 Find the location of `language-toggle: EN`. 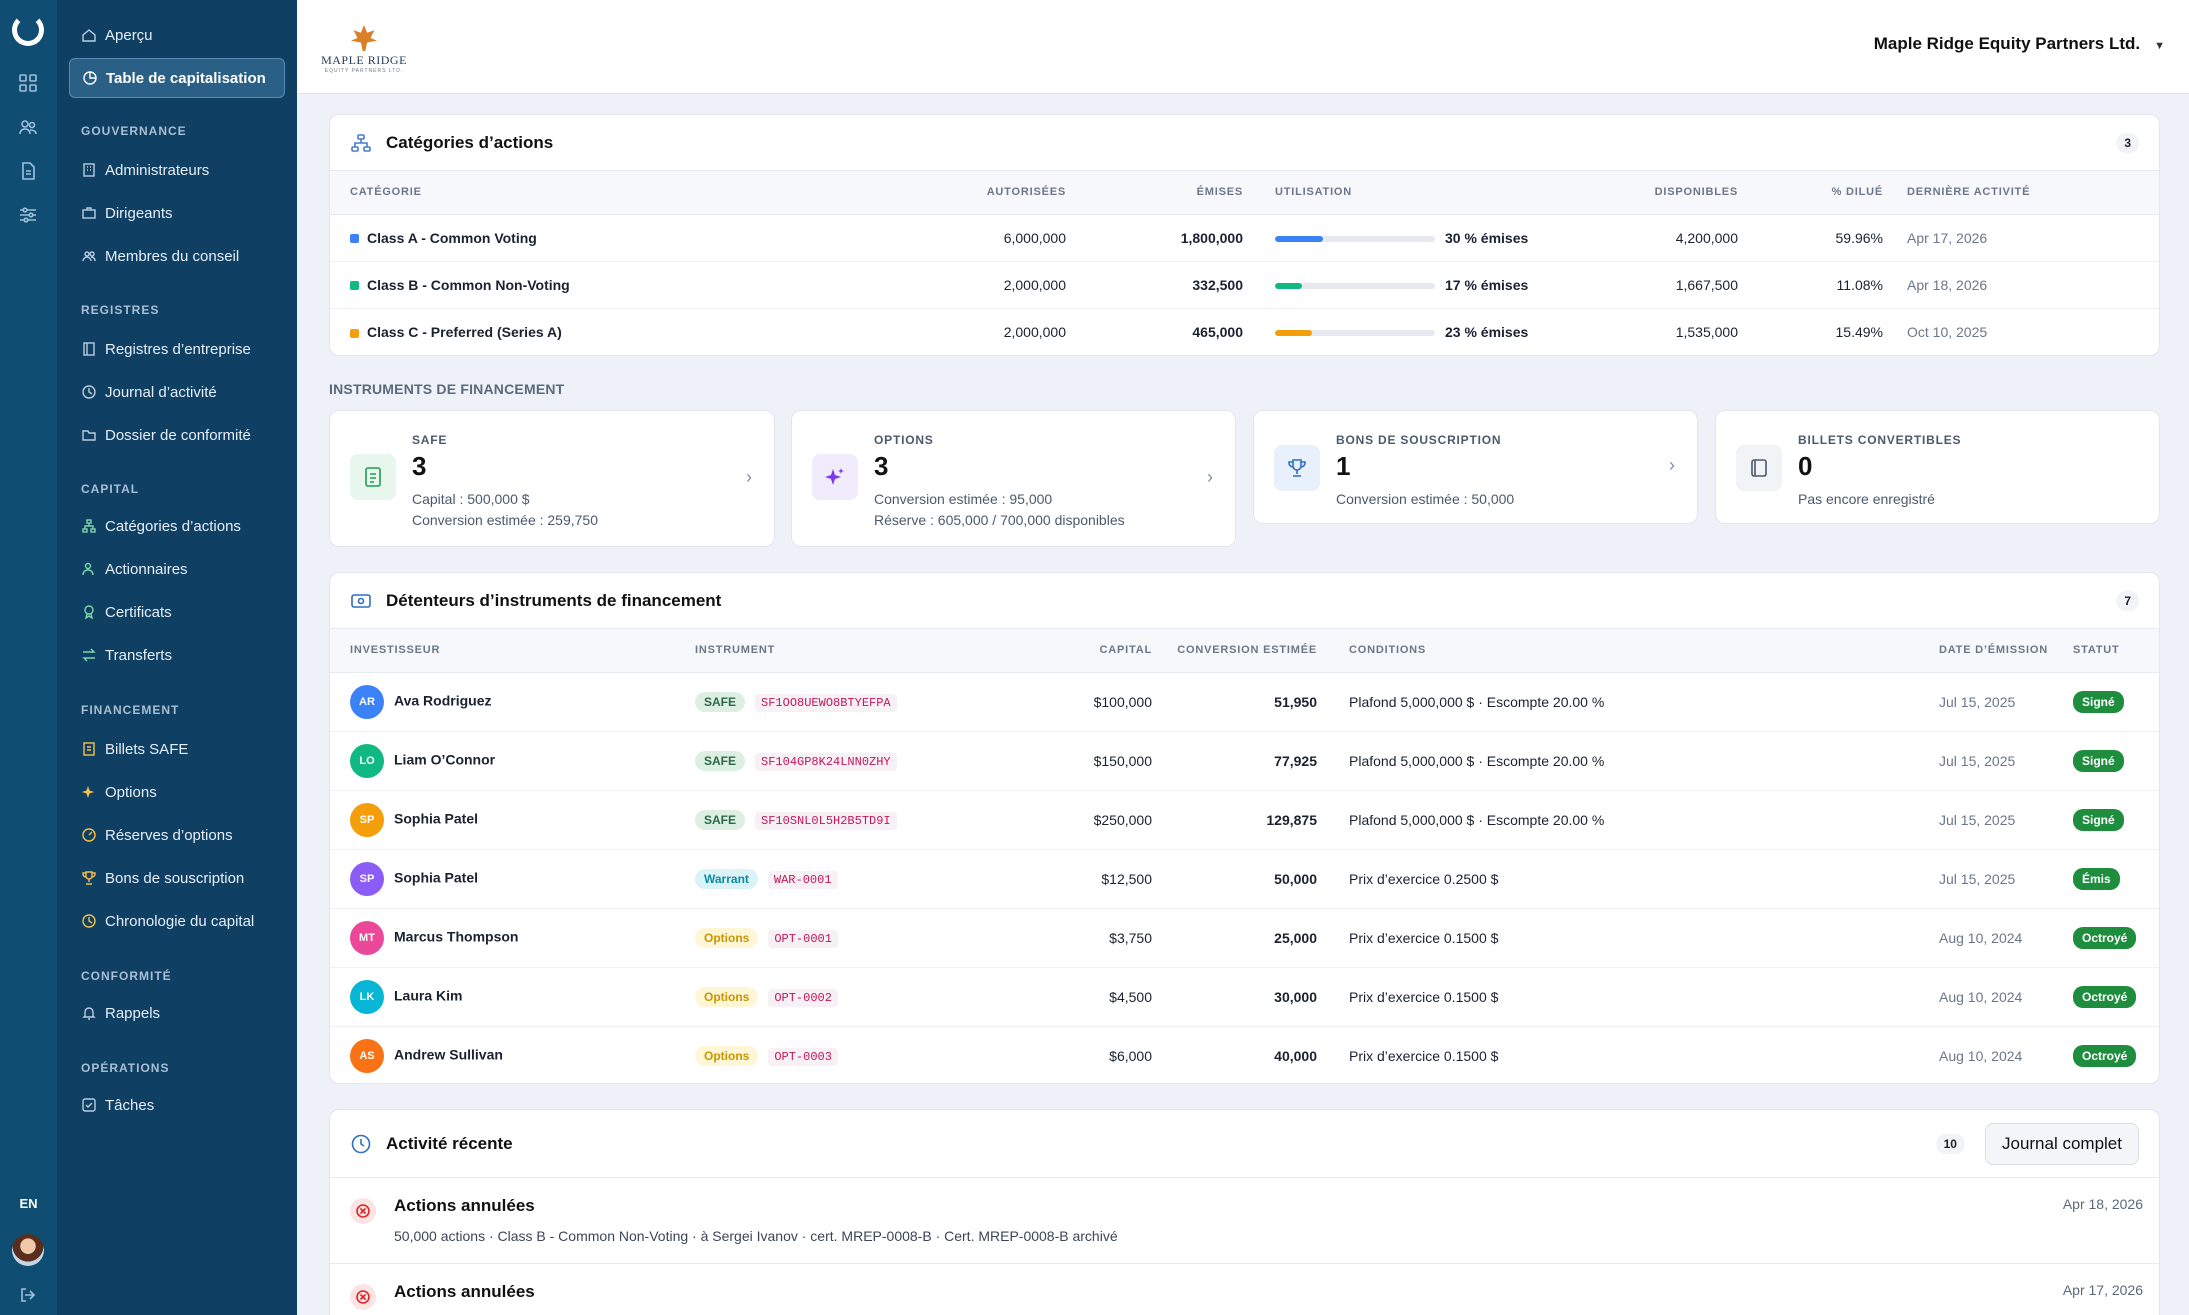

language-toggle: EN is located at coordinates (28, 1203).